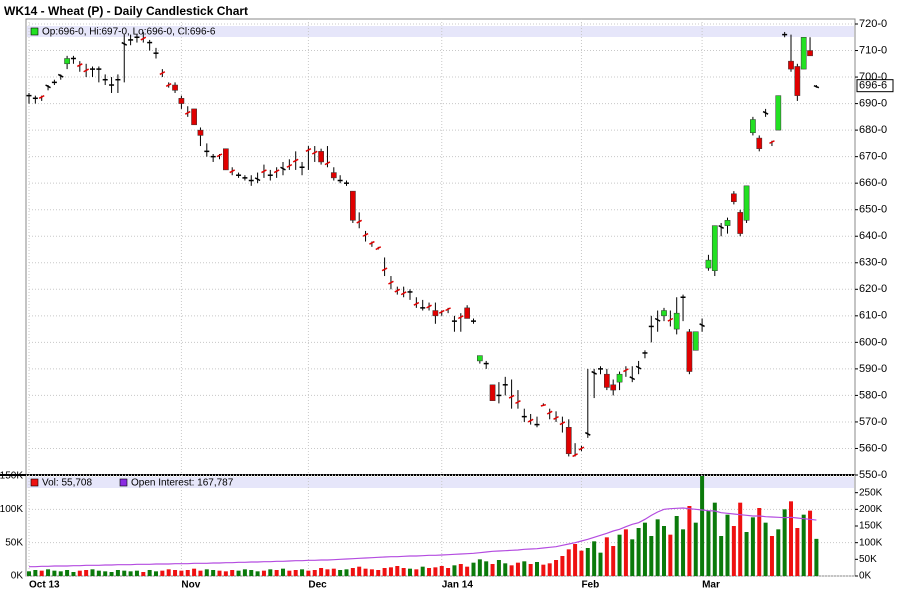 This screenshot has height=604, width=909. I want to click on x-tick-label: Oct 13, so click(44, 585).